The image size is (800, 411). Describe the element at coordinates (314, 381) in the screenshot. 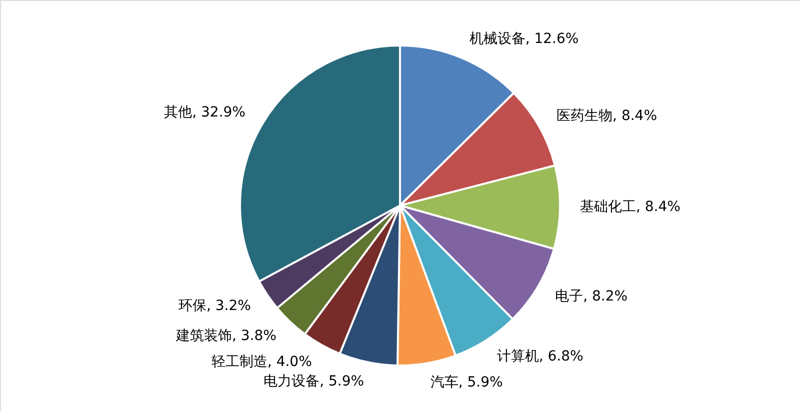

I see `slice-label: 电力设备, 5.9%` at that location.